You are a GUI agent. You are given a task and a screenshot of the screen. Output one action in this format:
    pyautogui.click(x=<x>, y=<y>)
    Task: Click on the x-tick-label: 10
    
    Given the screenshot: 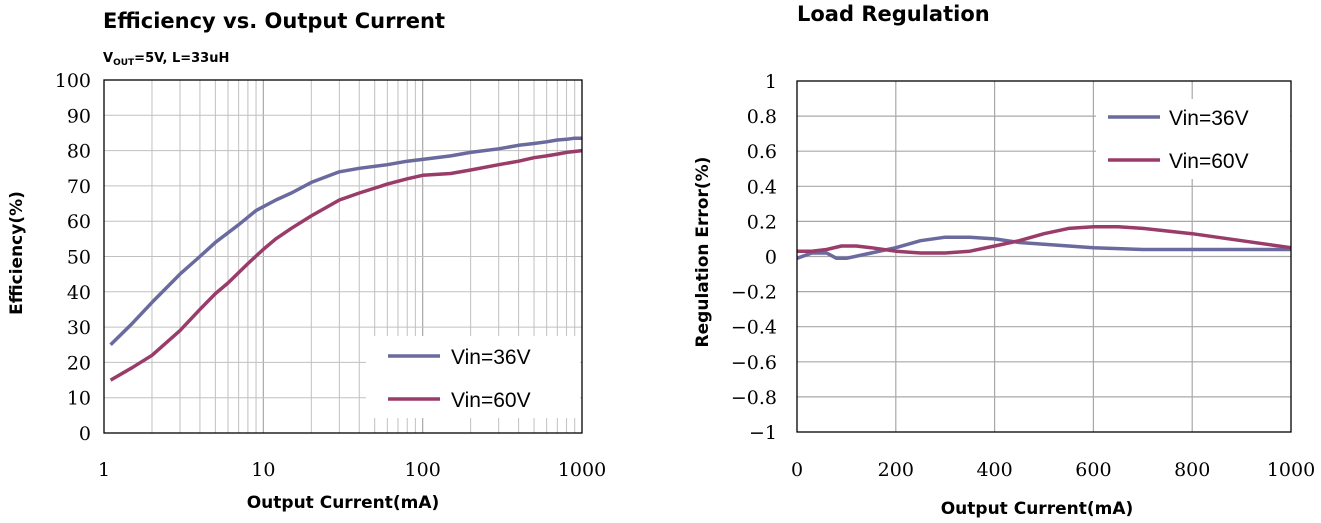 What is the action you would take?
    pyautogui.click(x=263, y=470)
    